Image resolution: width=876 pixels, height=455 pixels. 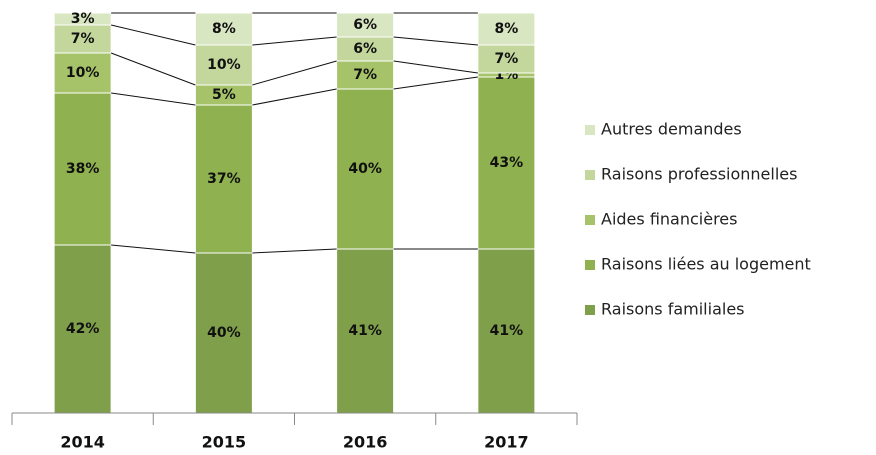 I want to click on data-label: 37%, so click(x=224, y=179).